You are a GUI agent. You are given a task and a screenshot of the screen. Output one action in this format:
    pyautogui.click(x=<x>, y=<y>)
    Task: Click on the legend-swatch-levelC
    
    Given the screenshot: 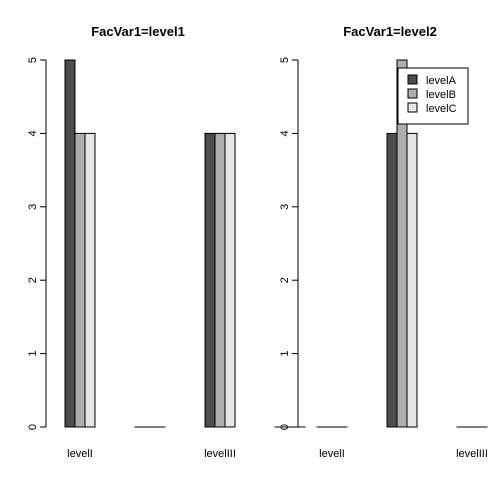 What is the action you would take?
    pyautogui.click(x=412, y=107)
    